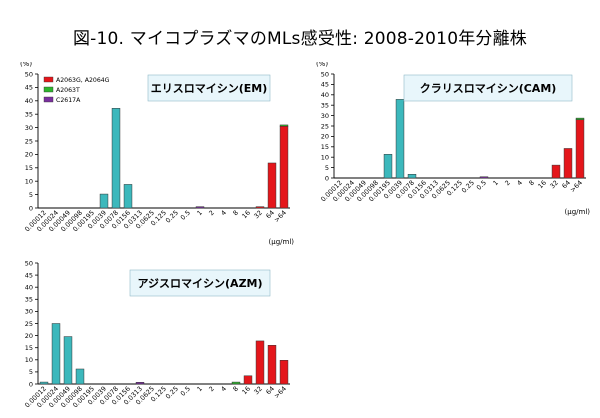 This screenshot has height=418, width=600. Describe the element at coordinates (29, 348) in the screenshot. I see `azm-ytick-label: 15` at that location.